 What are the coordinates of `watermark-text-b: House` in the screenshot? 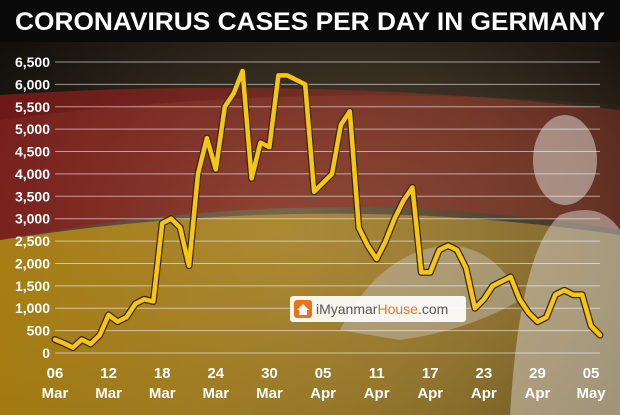 It's located at (397, 309).